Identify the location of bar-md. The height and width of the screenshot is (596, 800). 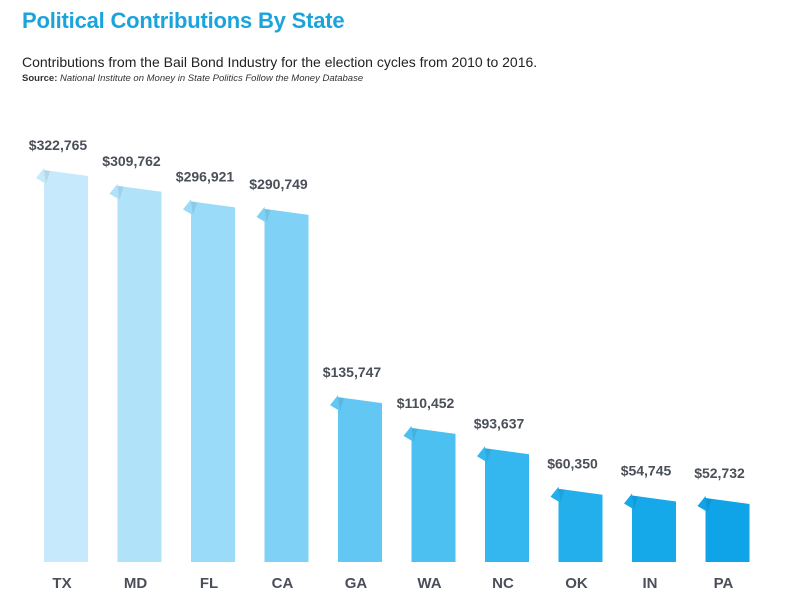
(139, 373).